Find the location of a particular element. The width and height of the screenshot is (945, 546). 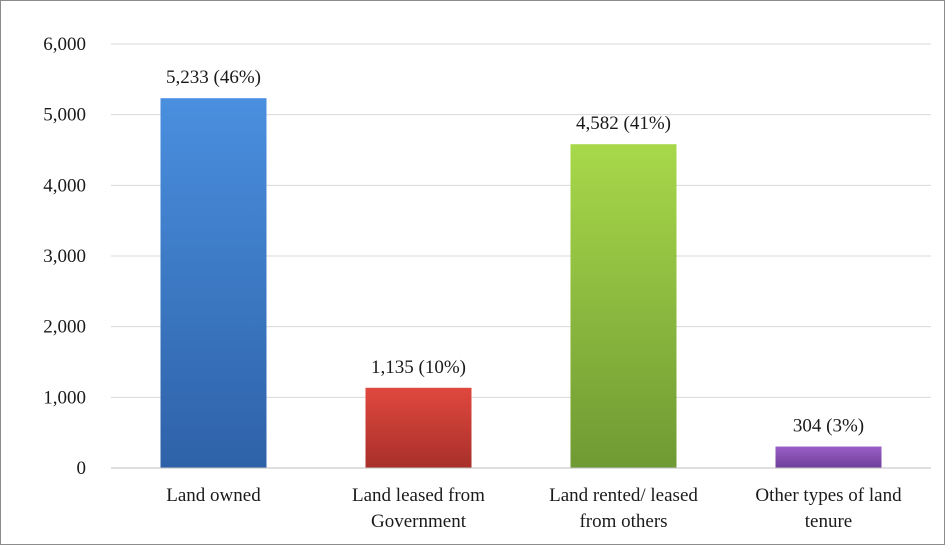

y-tick-label: 0 is located at coordinates (82, 468).